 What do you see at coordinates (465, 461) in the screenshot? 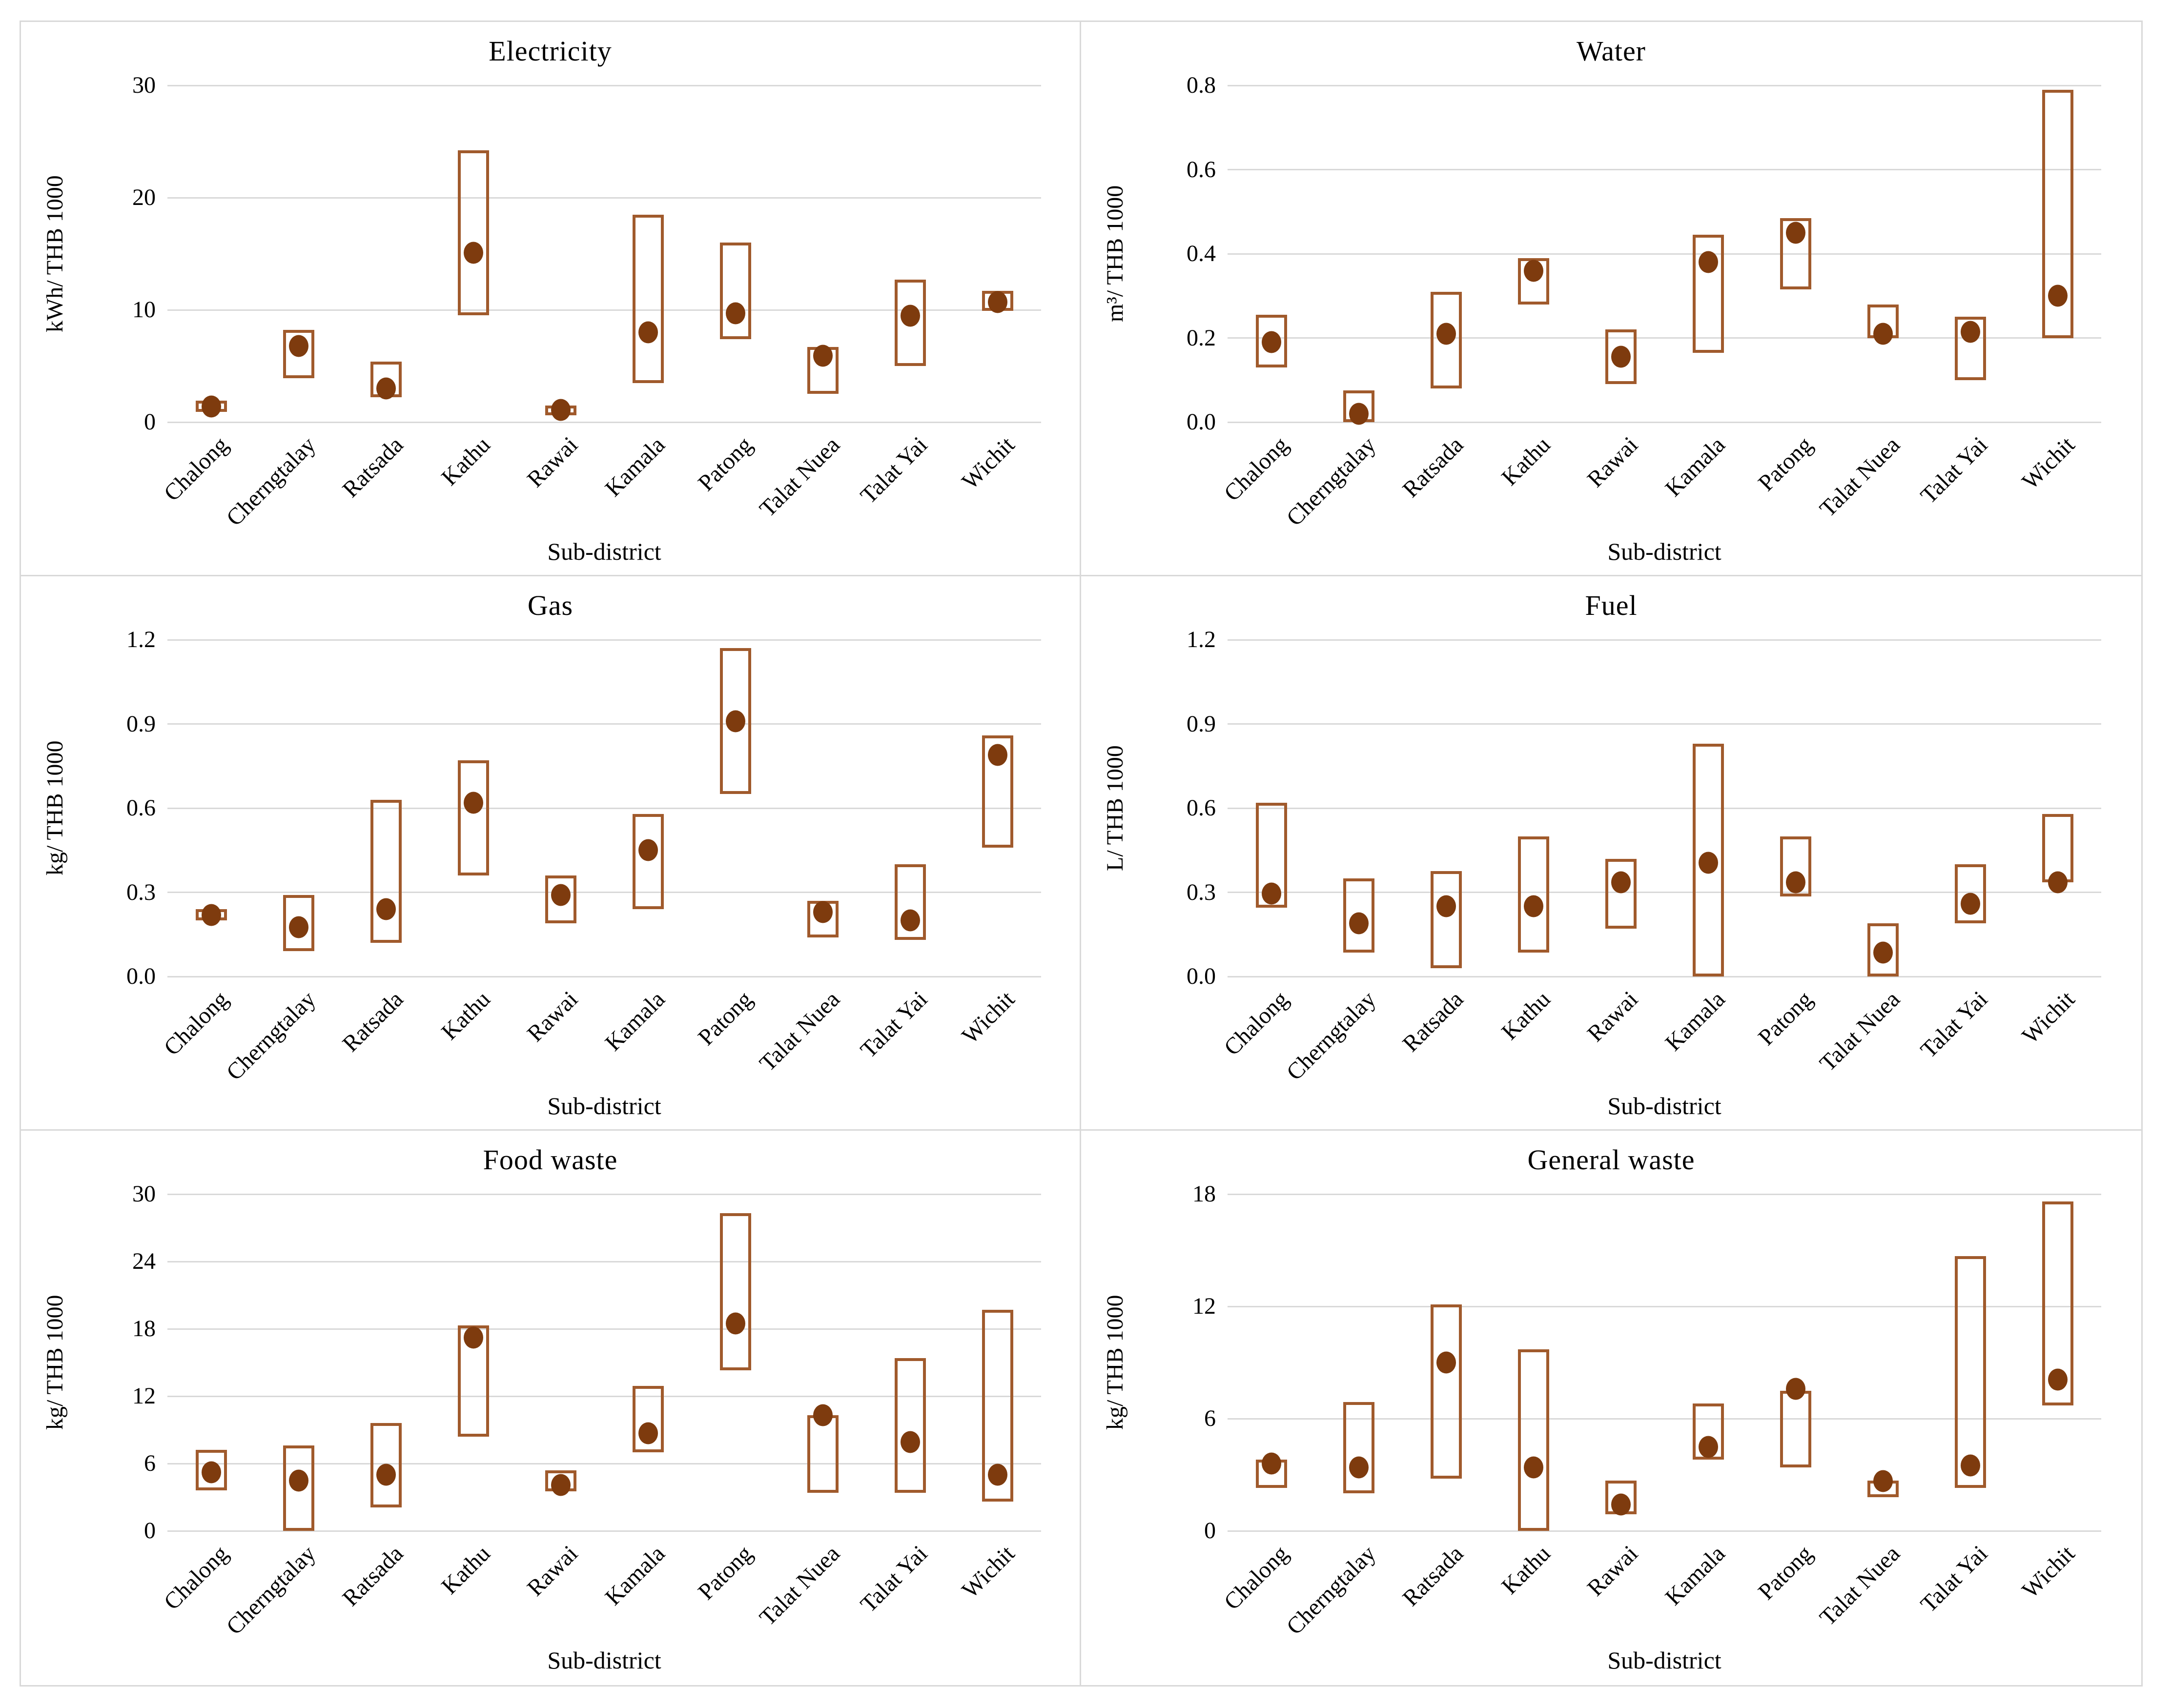
I see `x-tick-label: Kathu` at bounding box center [465, 461].